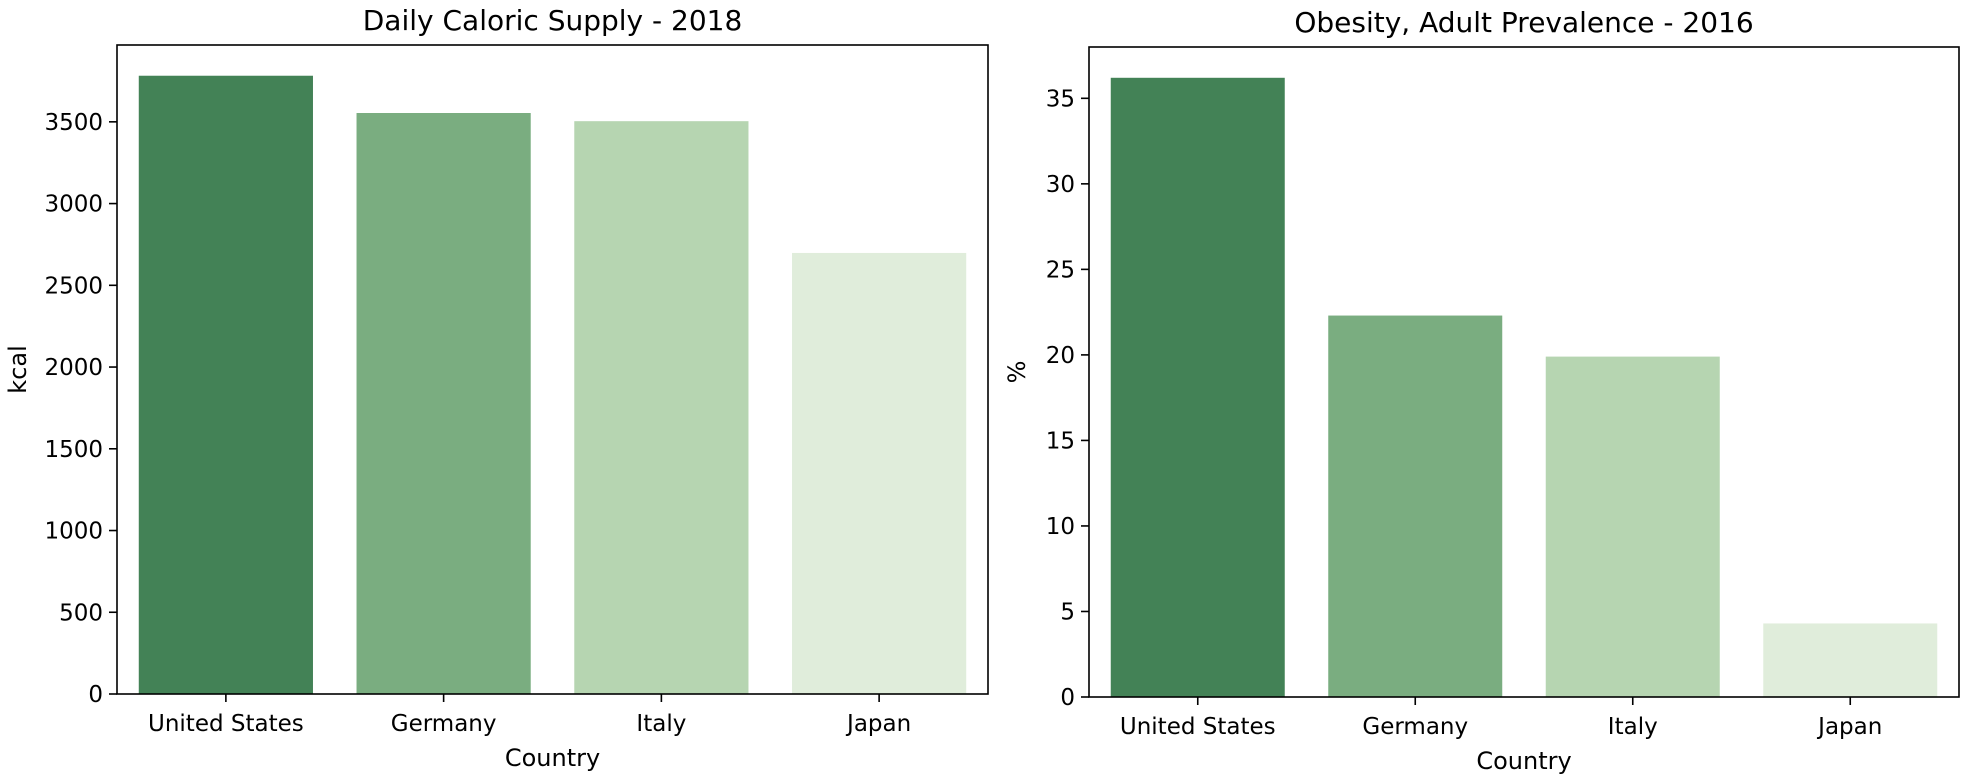 This screenshot has height=780, width=1970. What do you see at coordinates (1060, 270) in the screenshot?
I see `y-tick-label: 25` at bounding box center [1060, 270].